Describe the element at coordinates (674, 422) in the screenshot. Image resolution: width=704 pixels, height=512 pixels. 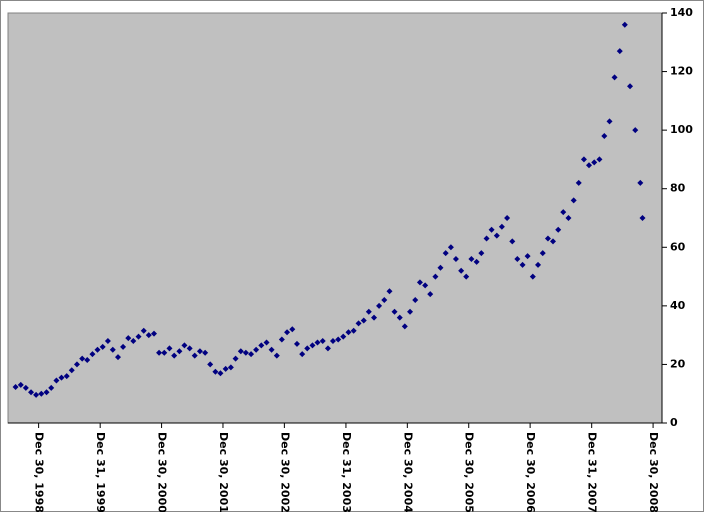
I see `y-tick-label: 0` at that location.